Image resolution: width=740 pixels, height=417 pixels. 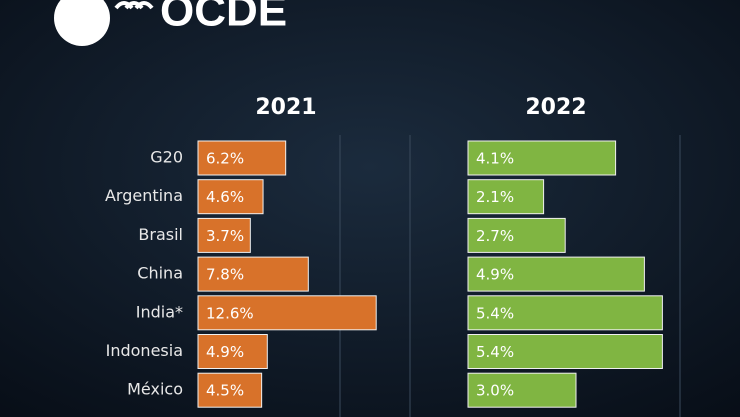 What do you see at coordinates (225, 197) in the screenshot?
I see `value-label: 4.6%` at bounding box center [225, 197].